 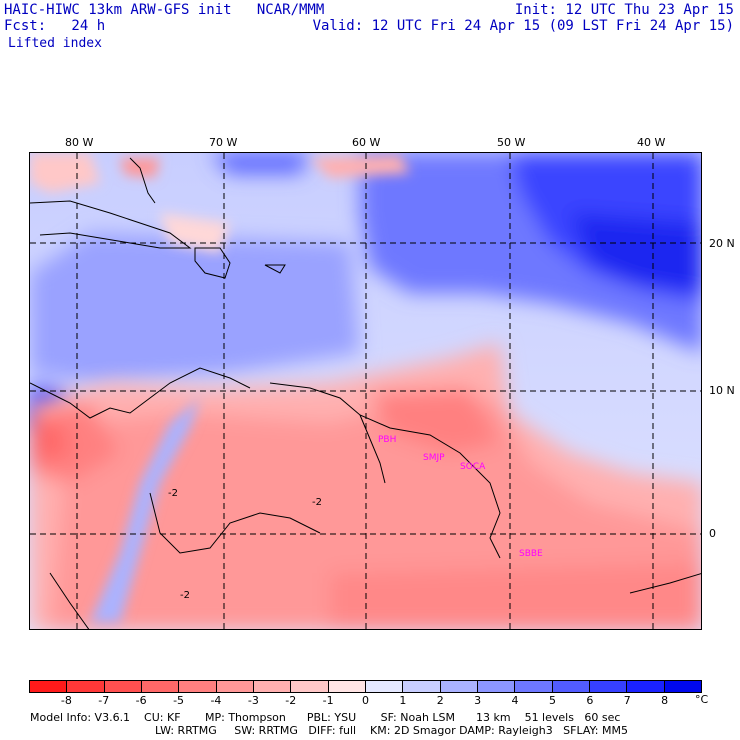 What do you see at coordinates (141, 700) in the screenshot?
I see `colorbar-tick-label: -6` at bounding box center [141, 700].